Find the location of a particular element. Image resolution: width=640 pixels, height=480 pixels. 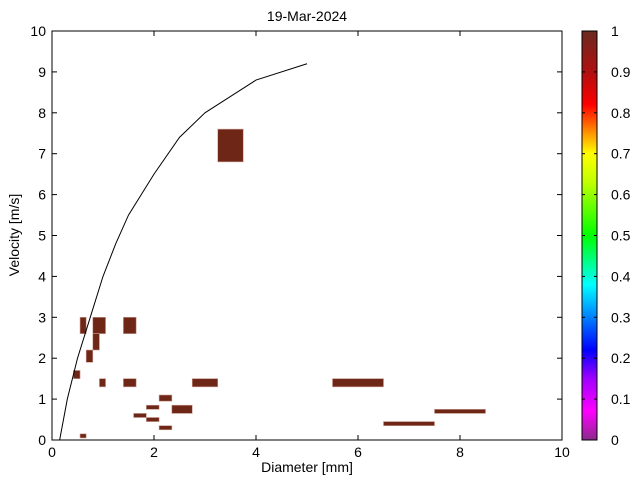

y-tick-label: 3 is located at coordinates (42, 317).